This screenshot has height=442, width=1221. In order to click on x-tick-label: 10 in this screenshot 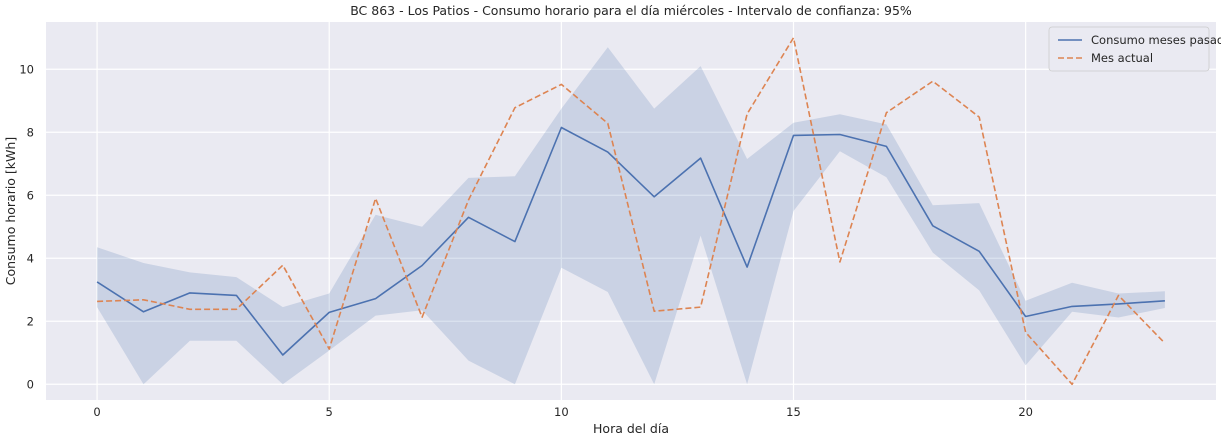, I will do `click(561, 412)`.